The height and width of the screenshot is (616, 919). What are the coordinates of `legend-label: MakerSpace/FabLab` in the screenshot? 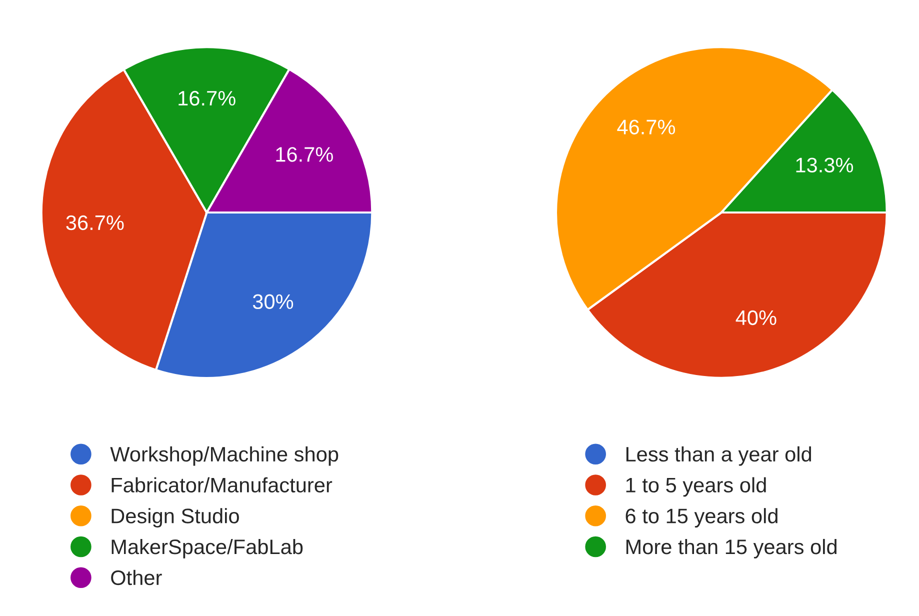 It's located at (207, 548).